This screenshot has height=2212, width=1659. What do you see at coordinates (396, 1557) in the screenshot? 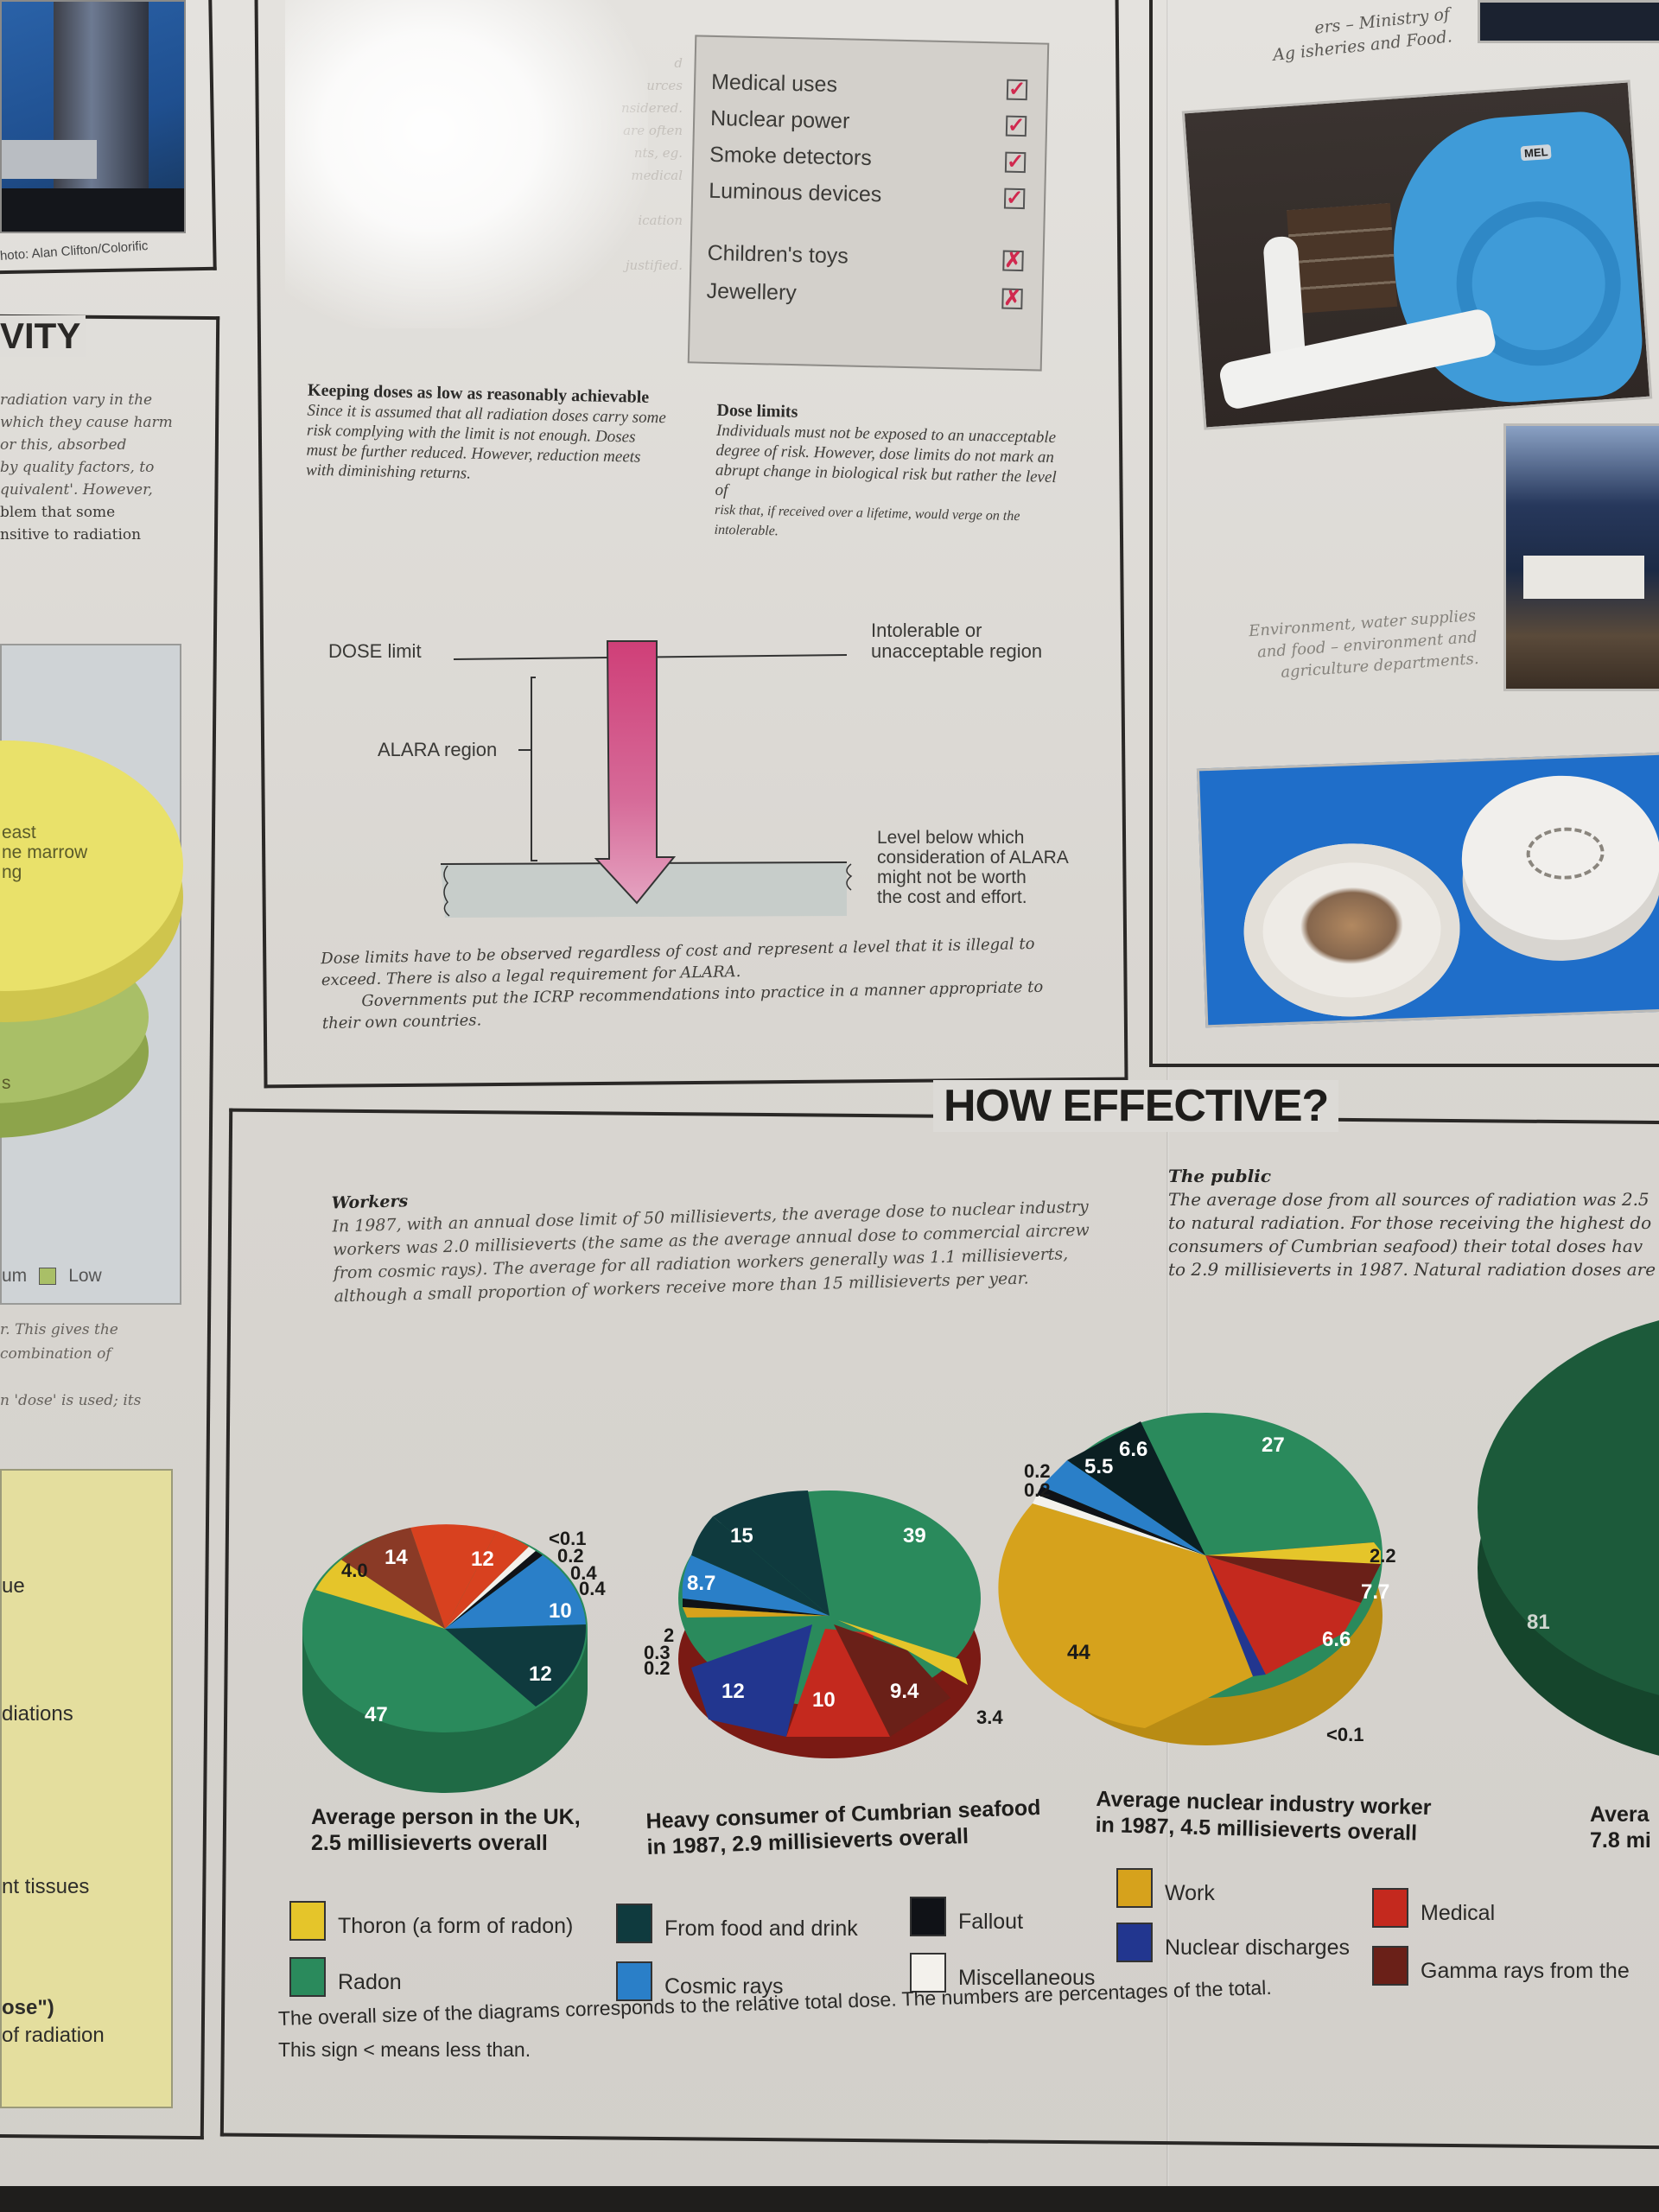
I see `svg-text: 14` at bounding box center [396, 1557].